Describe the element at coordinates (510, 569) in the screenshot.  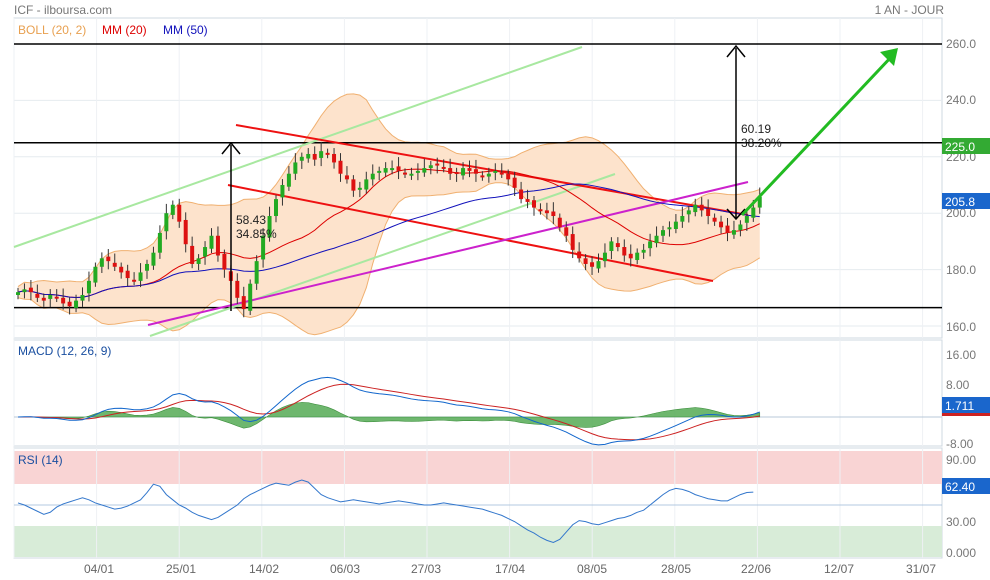
I see `x-tick: 17/04` at that location.